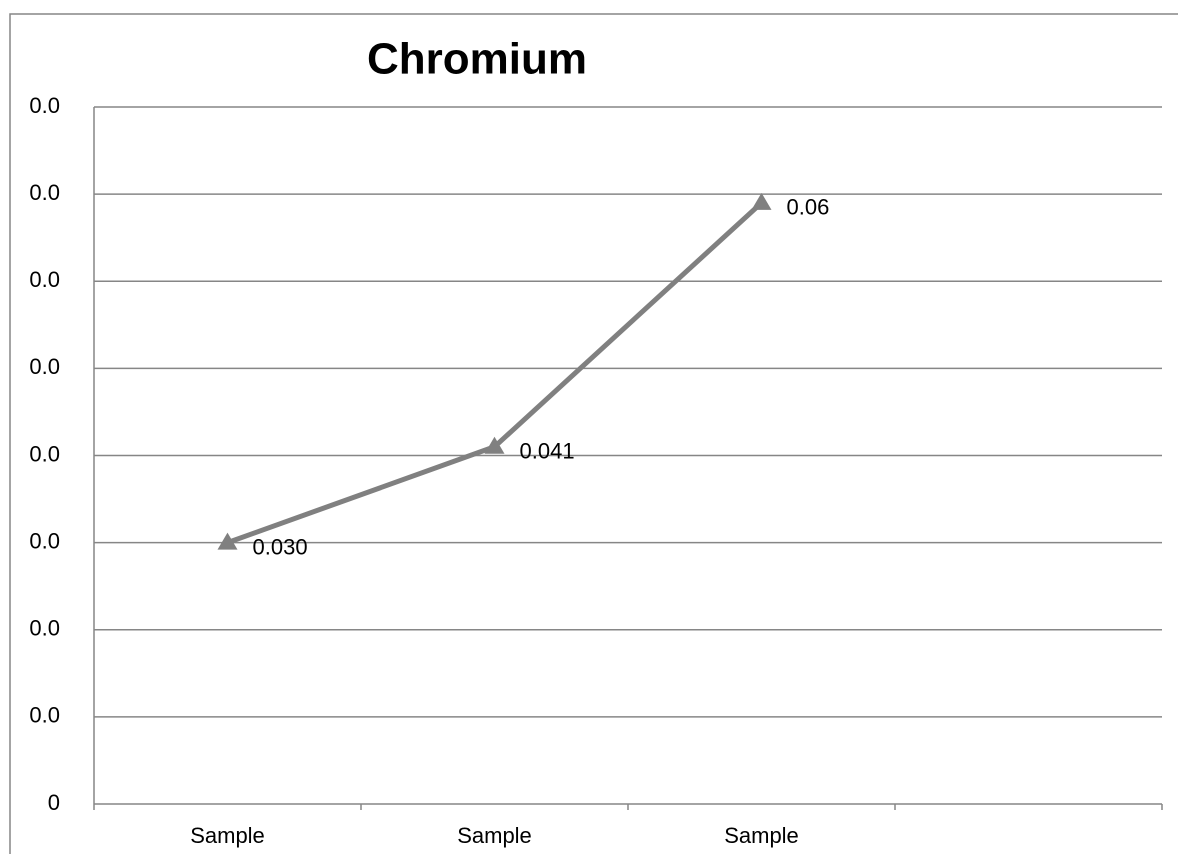  I want to click on data-label: 0.030, so click(280, 546).